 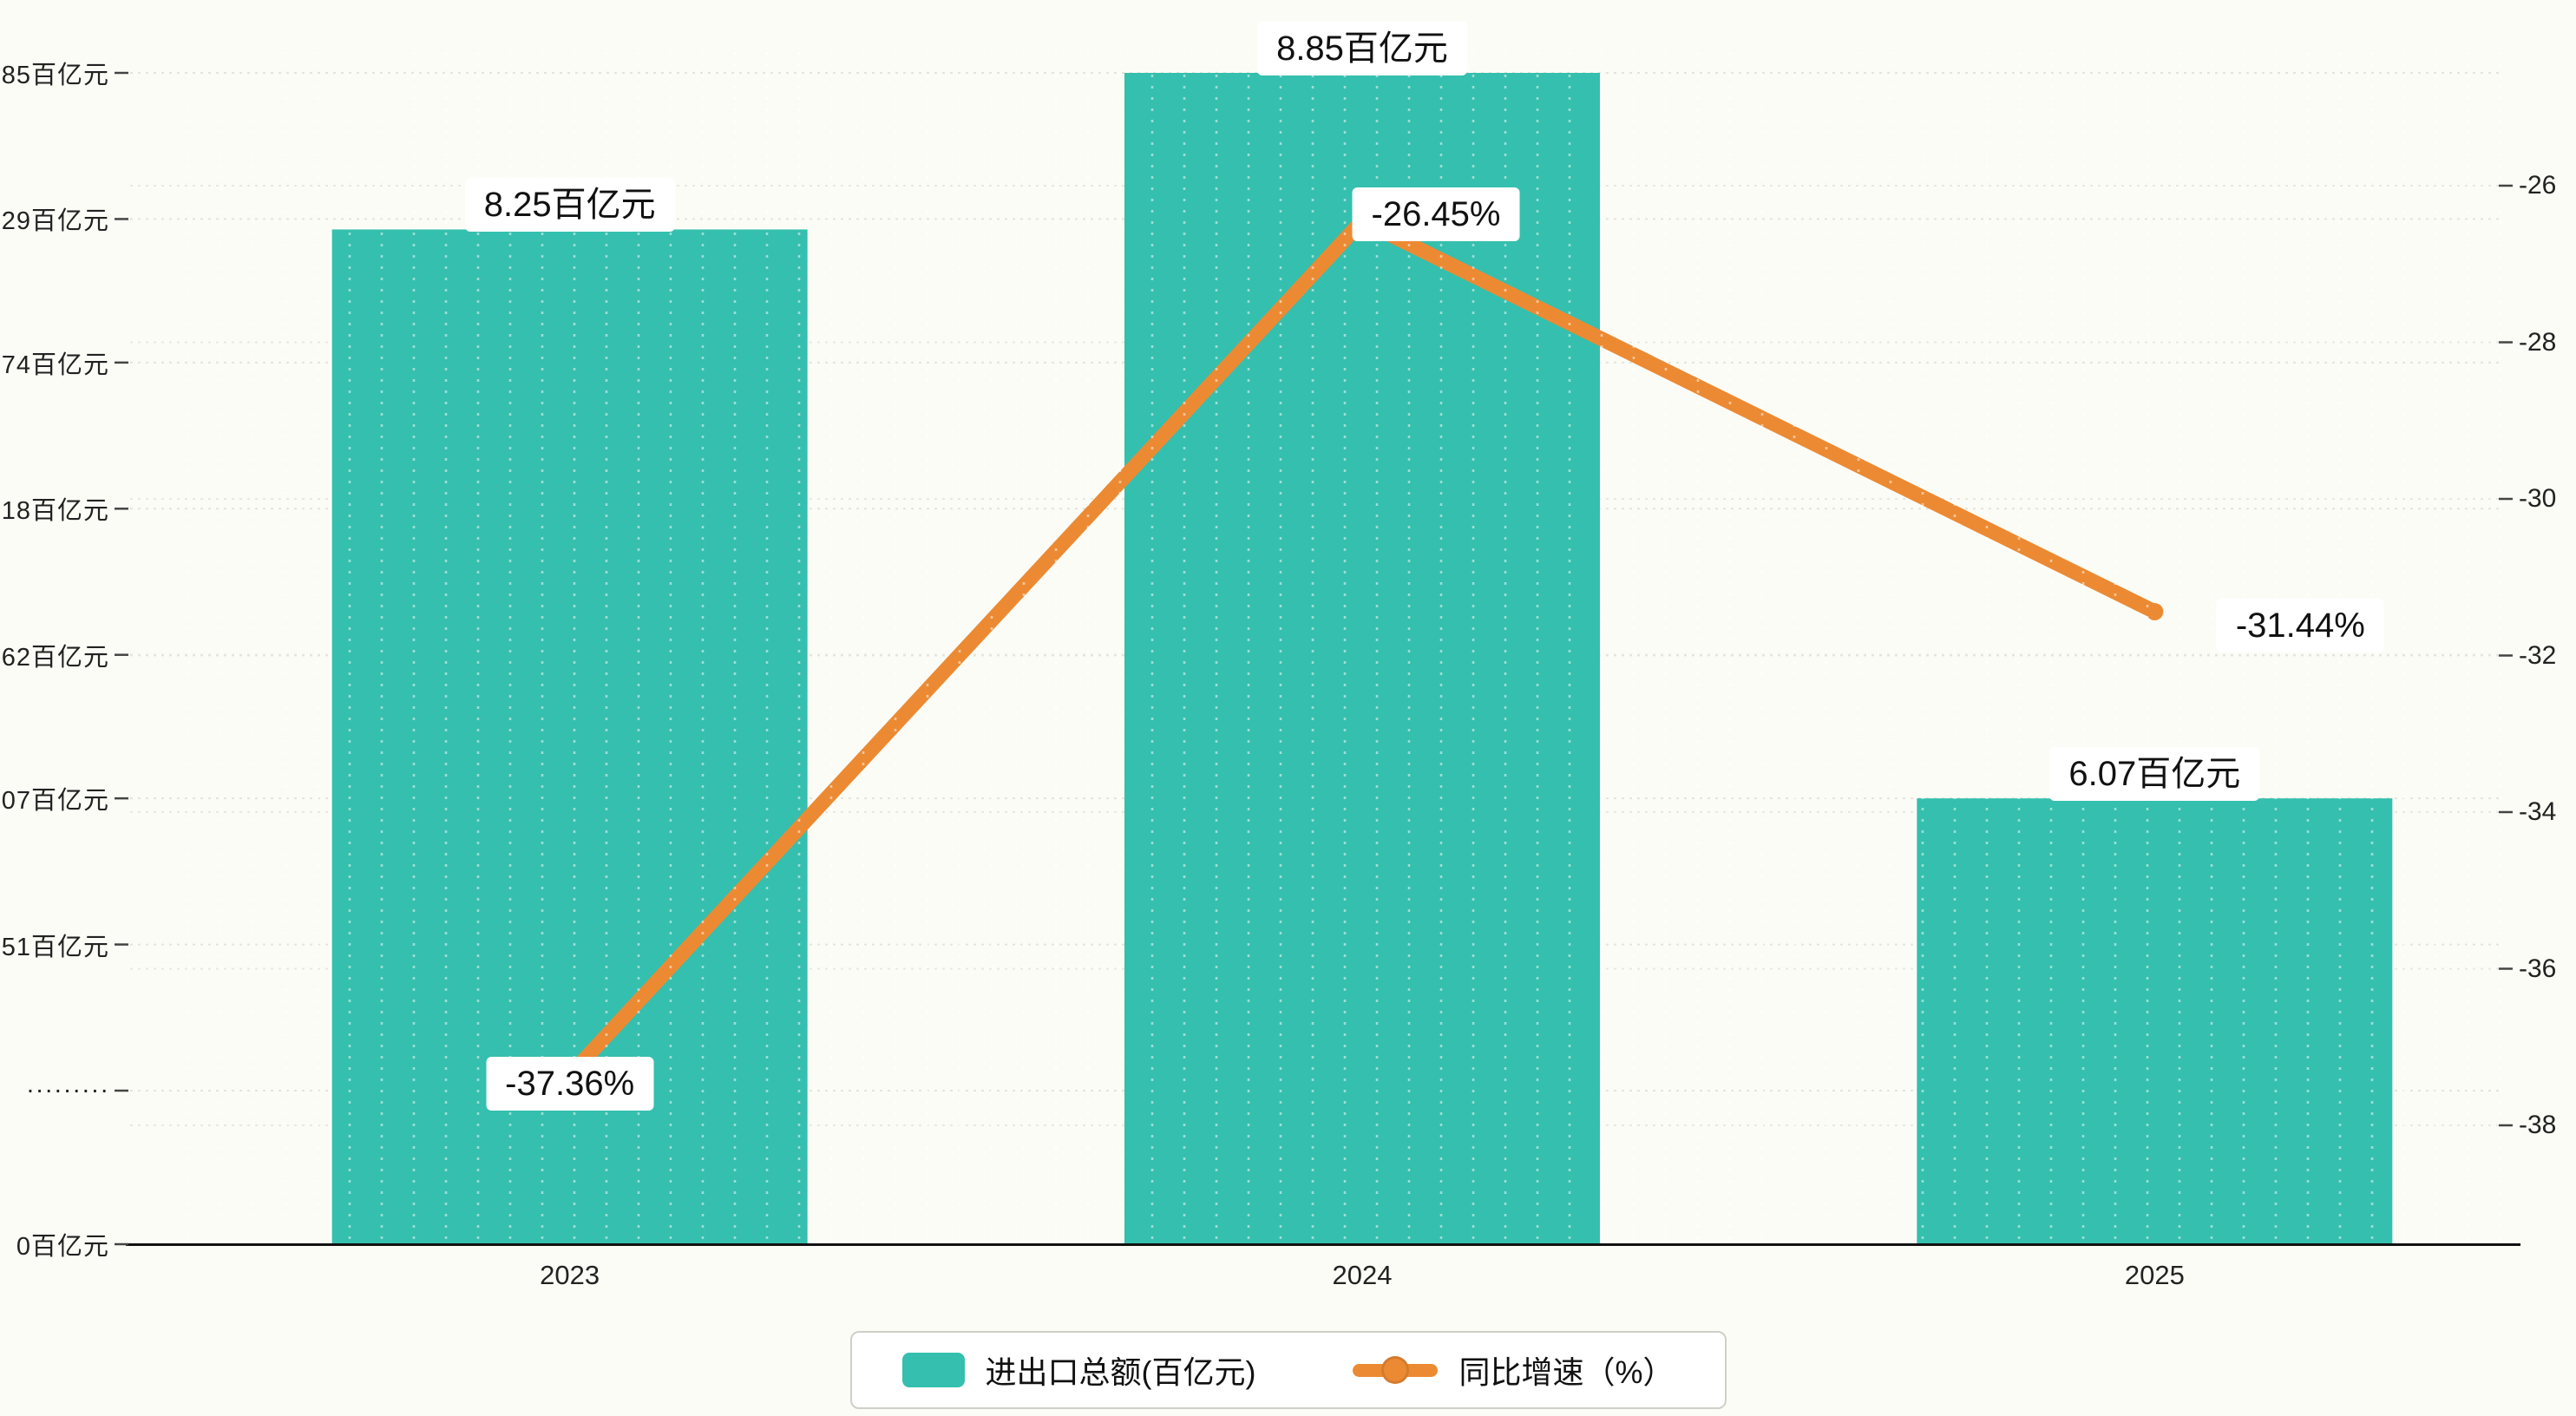 What do you see at coordinates (2155, 611) in the screenshot?
I see `growth-line-point-2025` at bounding box center [2155, 611].